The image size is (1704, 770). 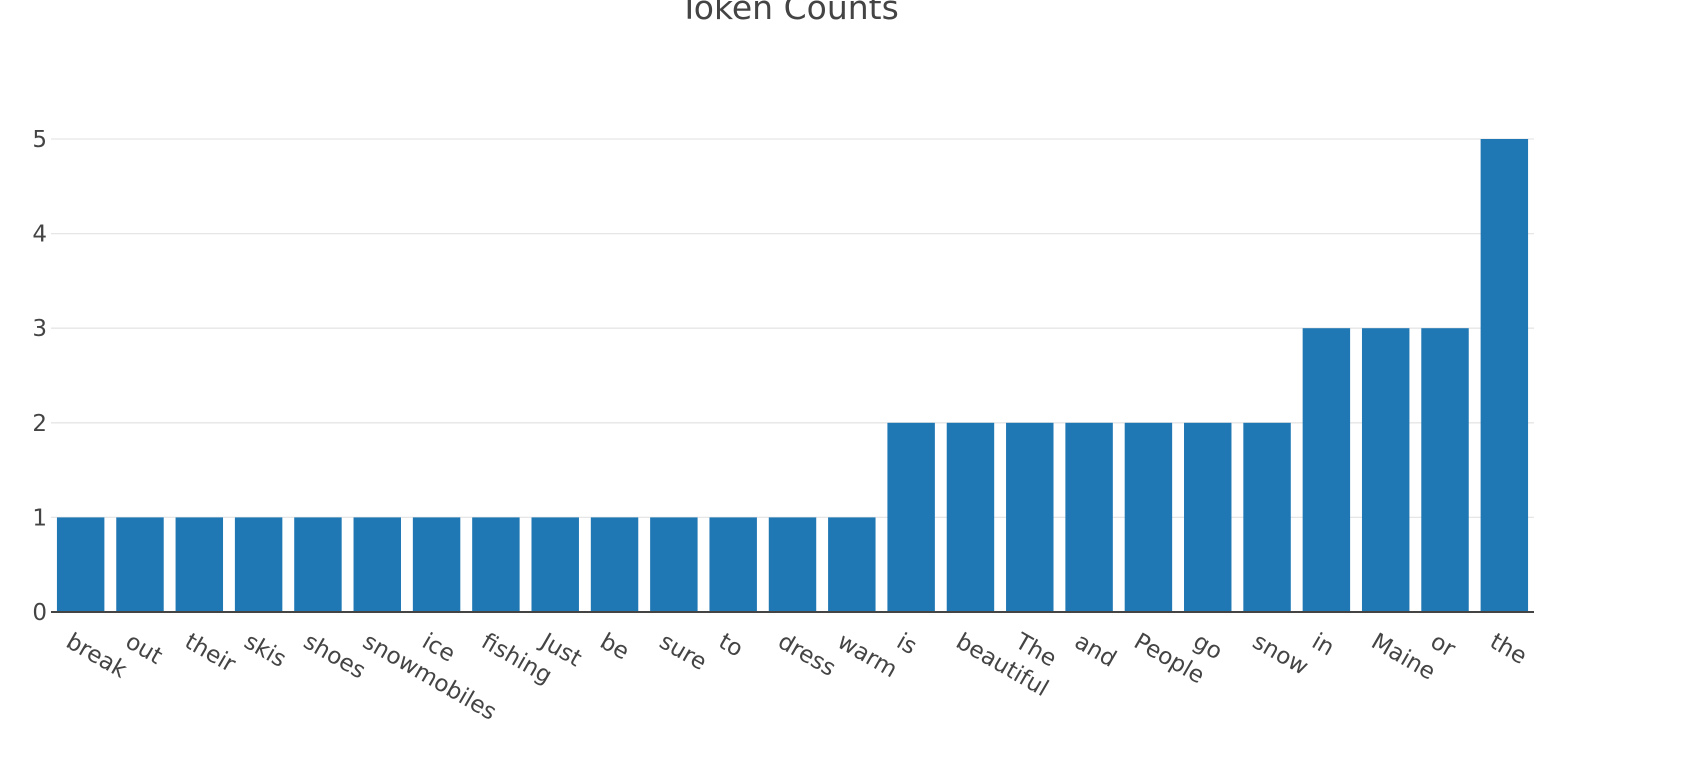 What do you see at coordinates (555, 564) in the screenshot?
I see `bar-Just` at bounding box center [555, 564].